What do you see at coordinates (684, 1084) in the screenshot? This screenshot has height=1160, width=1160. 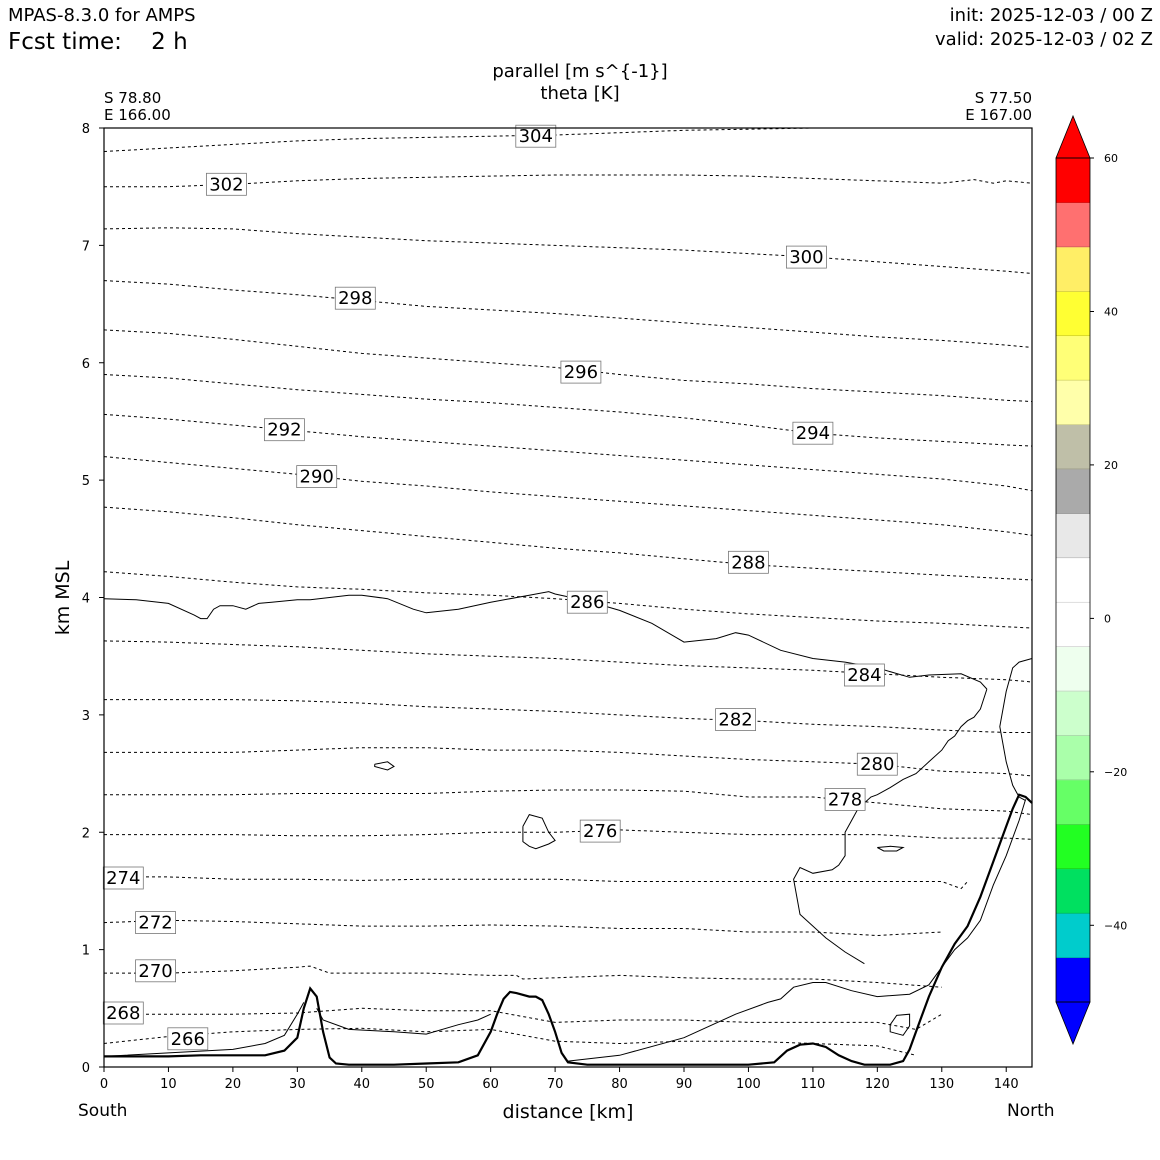 I see `x-tick-label: 90` at bounding box center [684, 1084].